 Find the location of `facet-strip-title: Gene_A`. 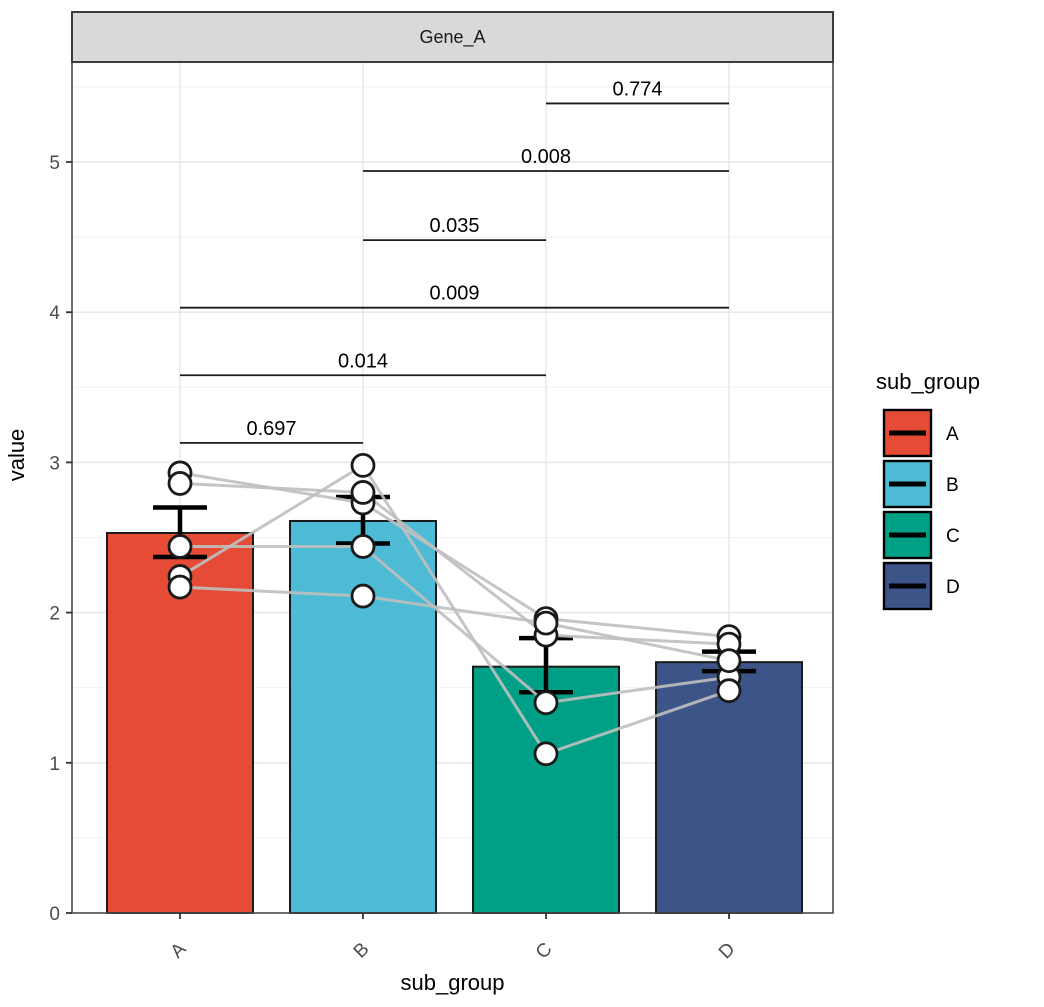

facet-strip-title: Gene_A is located at coordinates (452, 37).